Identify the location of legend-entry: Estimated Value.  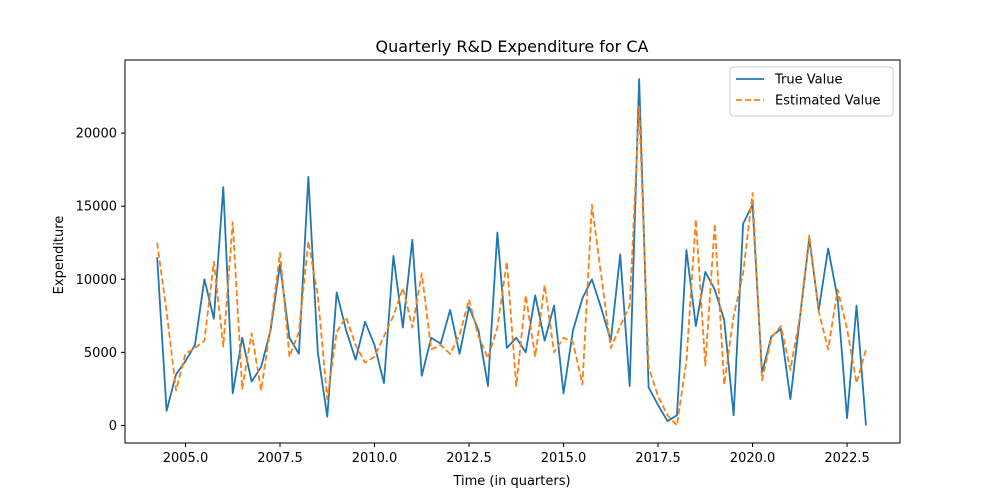
(828, 101).